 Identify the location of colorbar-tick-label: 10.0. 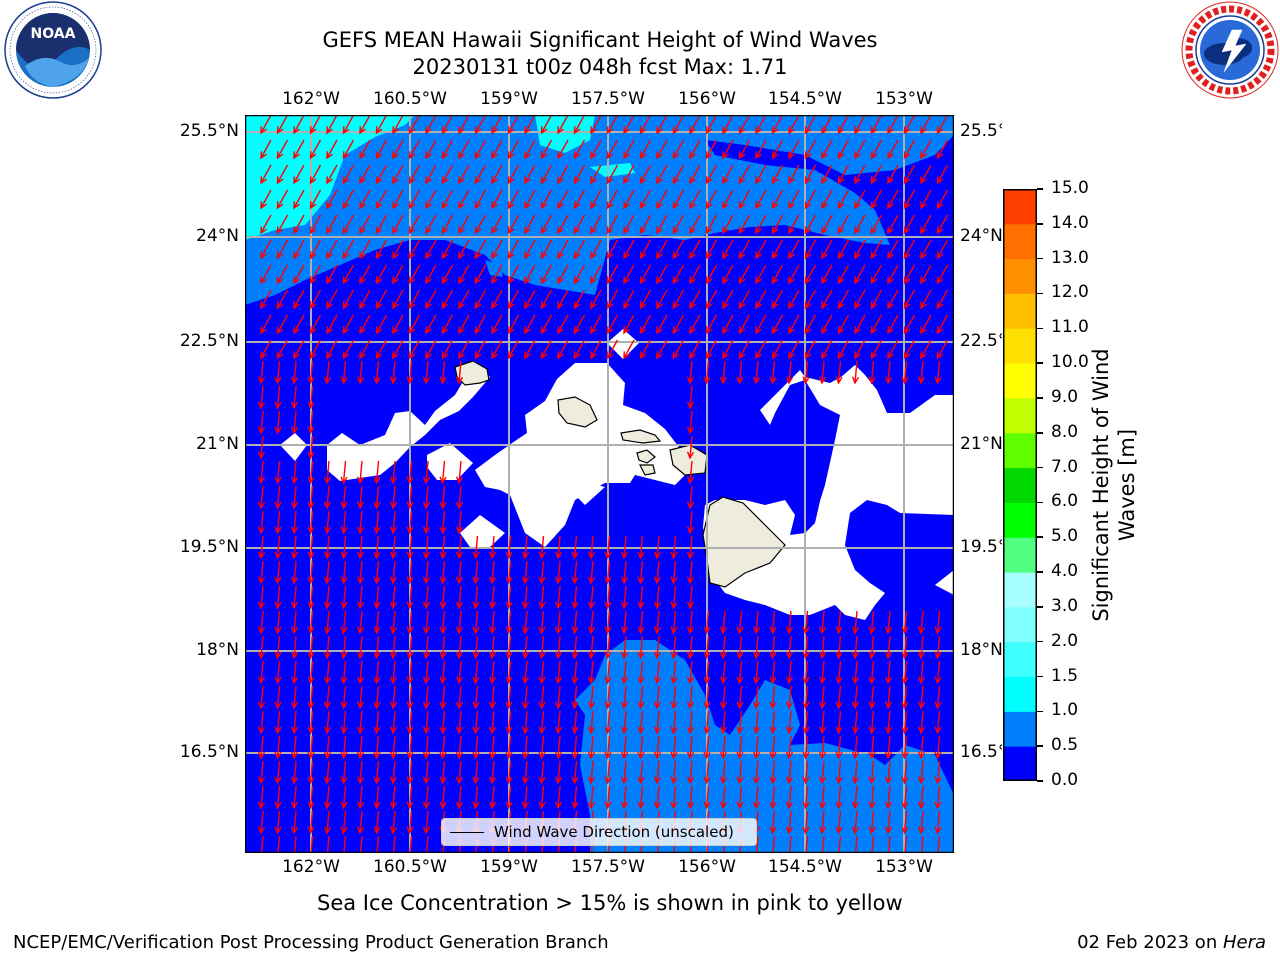
(1070, 362).